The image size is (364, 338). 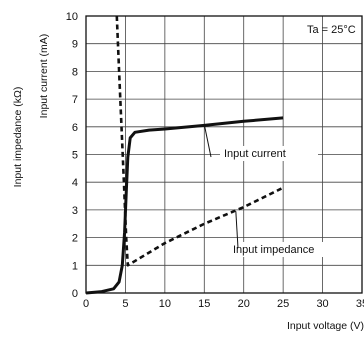 What do you see at coordinates (18, 137) in the screenshot?
I see `y-axis-label-impedance: Input impedance (kΩ)` at bounding box center [18, 137].